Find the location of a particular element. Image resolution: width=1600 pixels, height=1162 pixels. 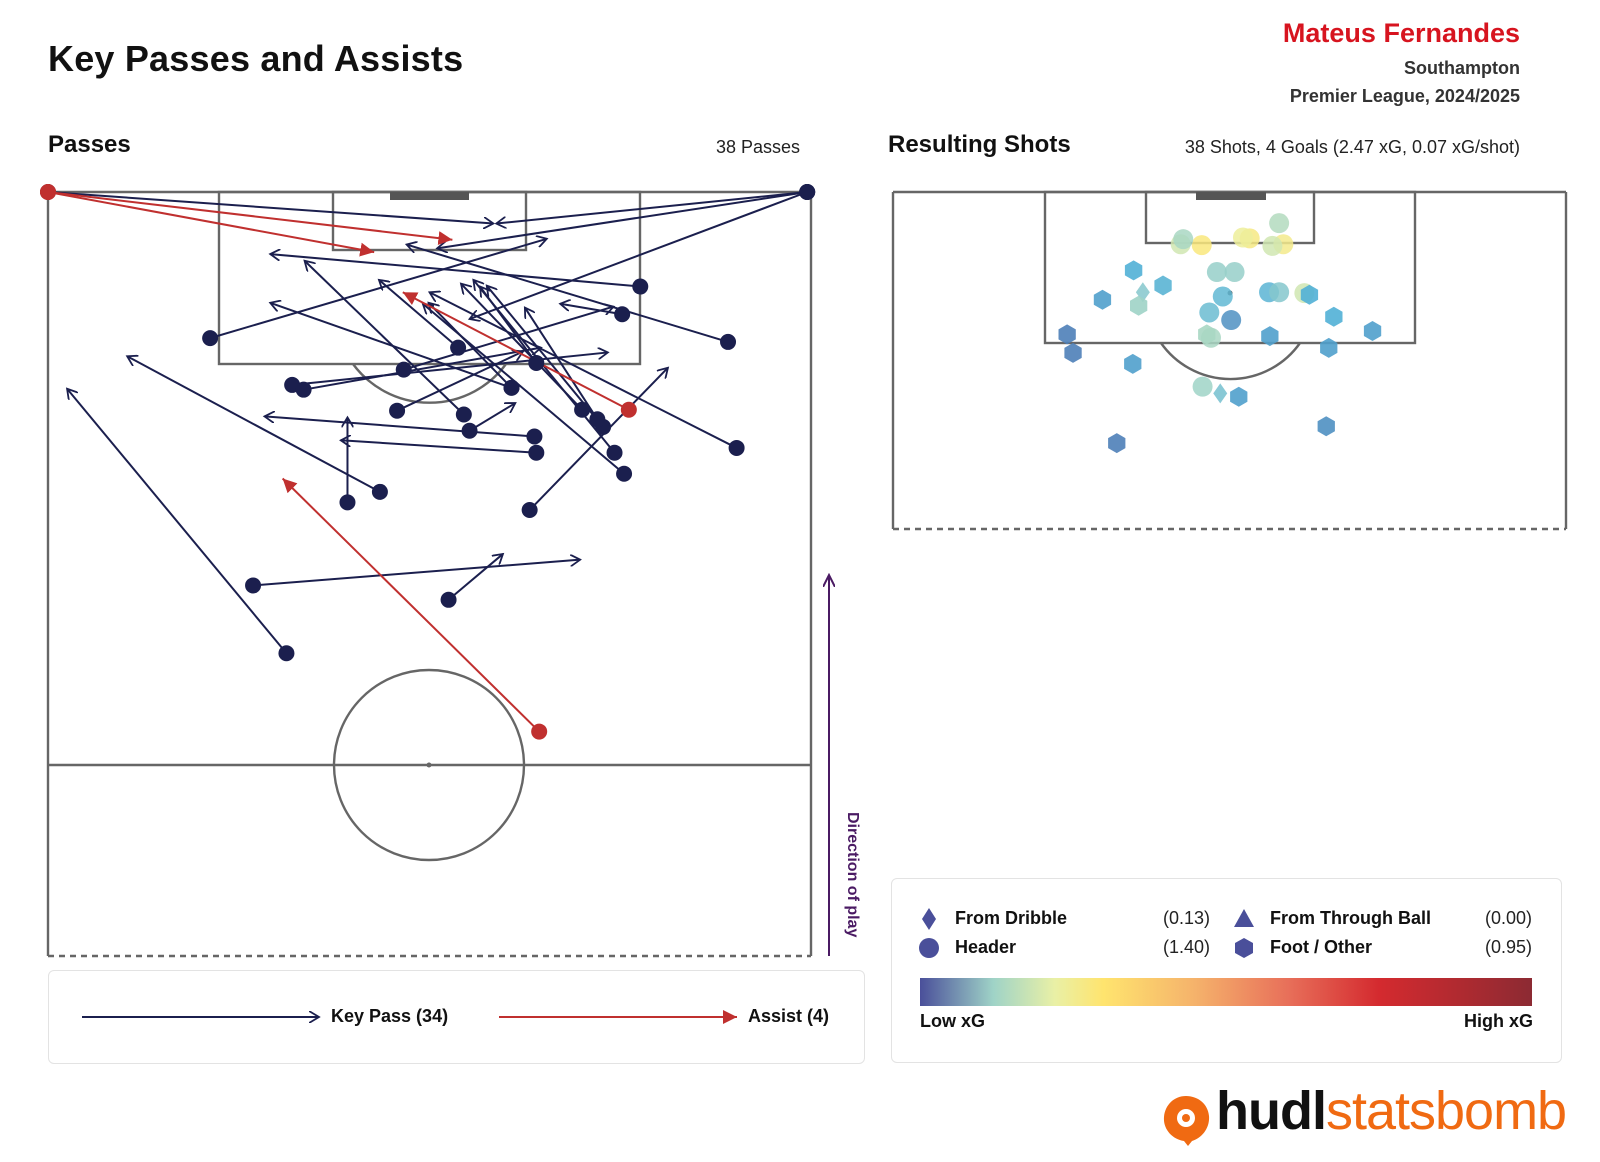

pass-legend: Key Pass (34) Assist (4) is located at coordinates (456, 1017).